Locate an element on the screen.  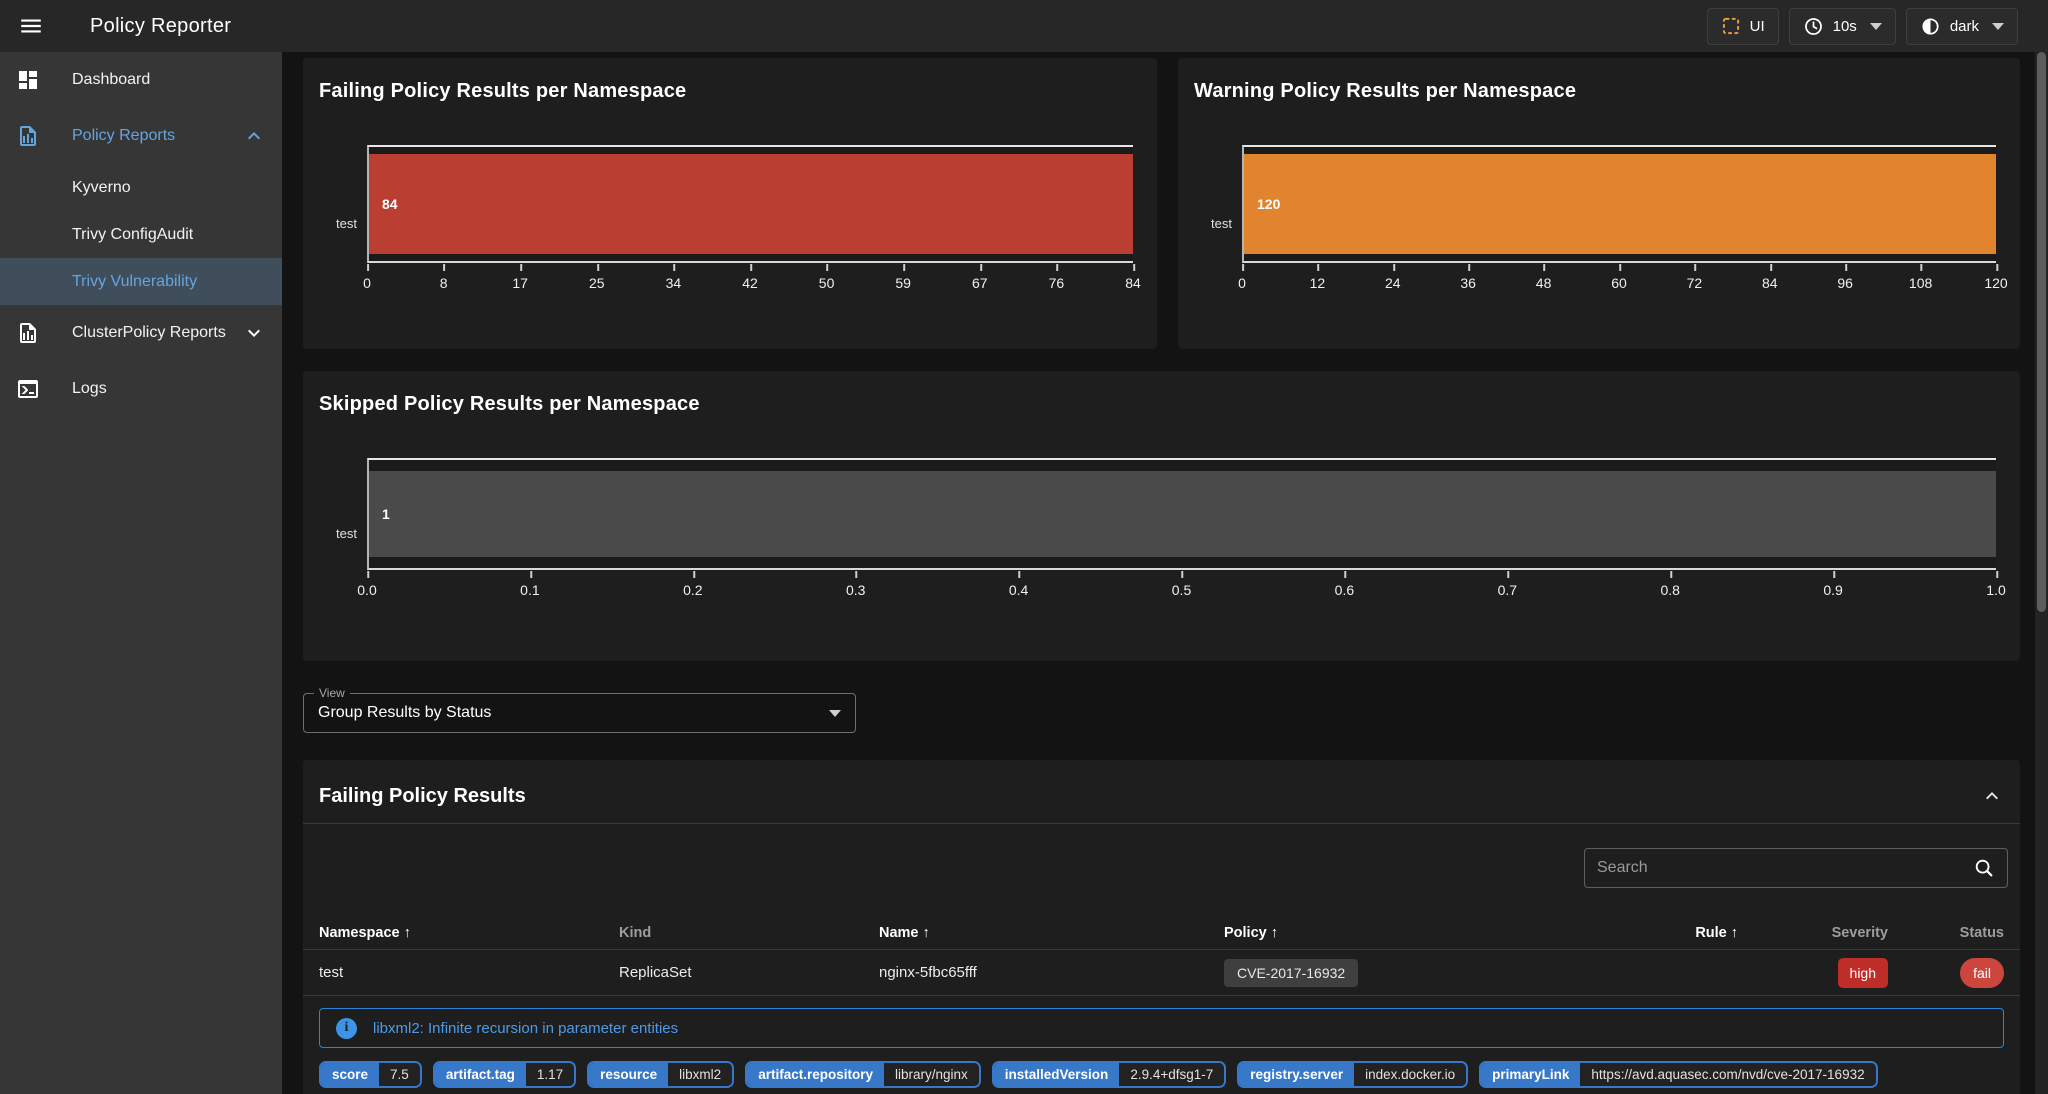
property-chip: registry.server index.docker.io is located at coordinates (1353, 1074).